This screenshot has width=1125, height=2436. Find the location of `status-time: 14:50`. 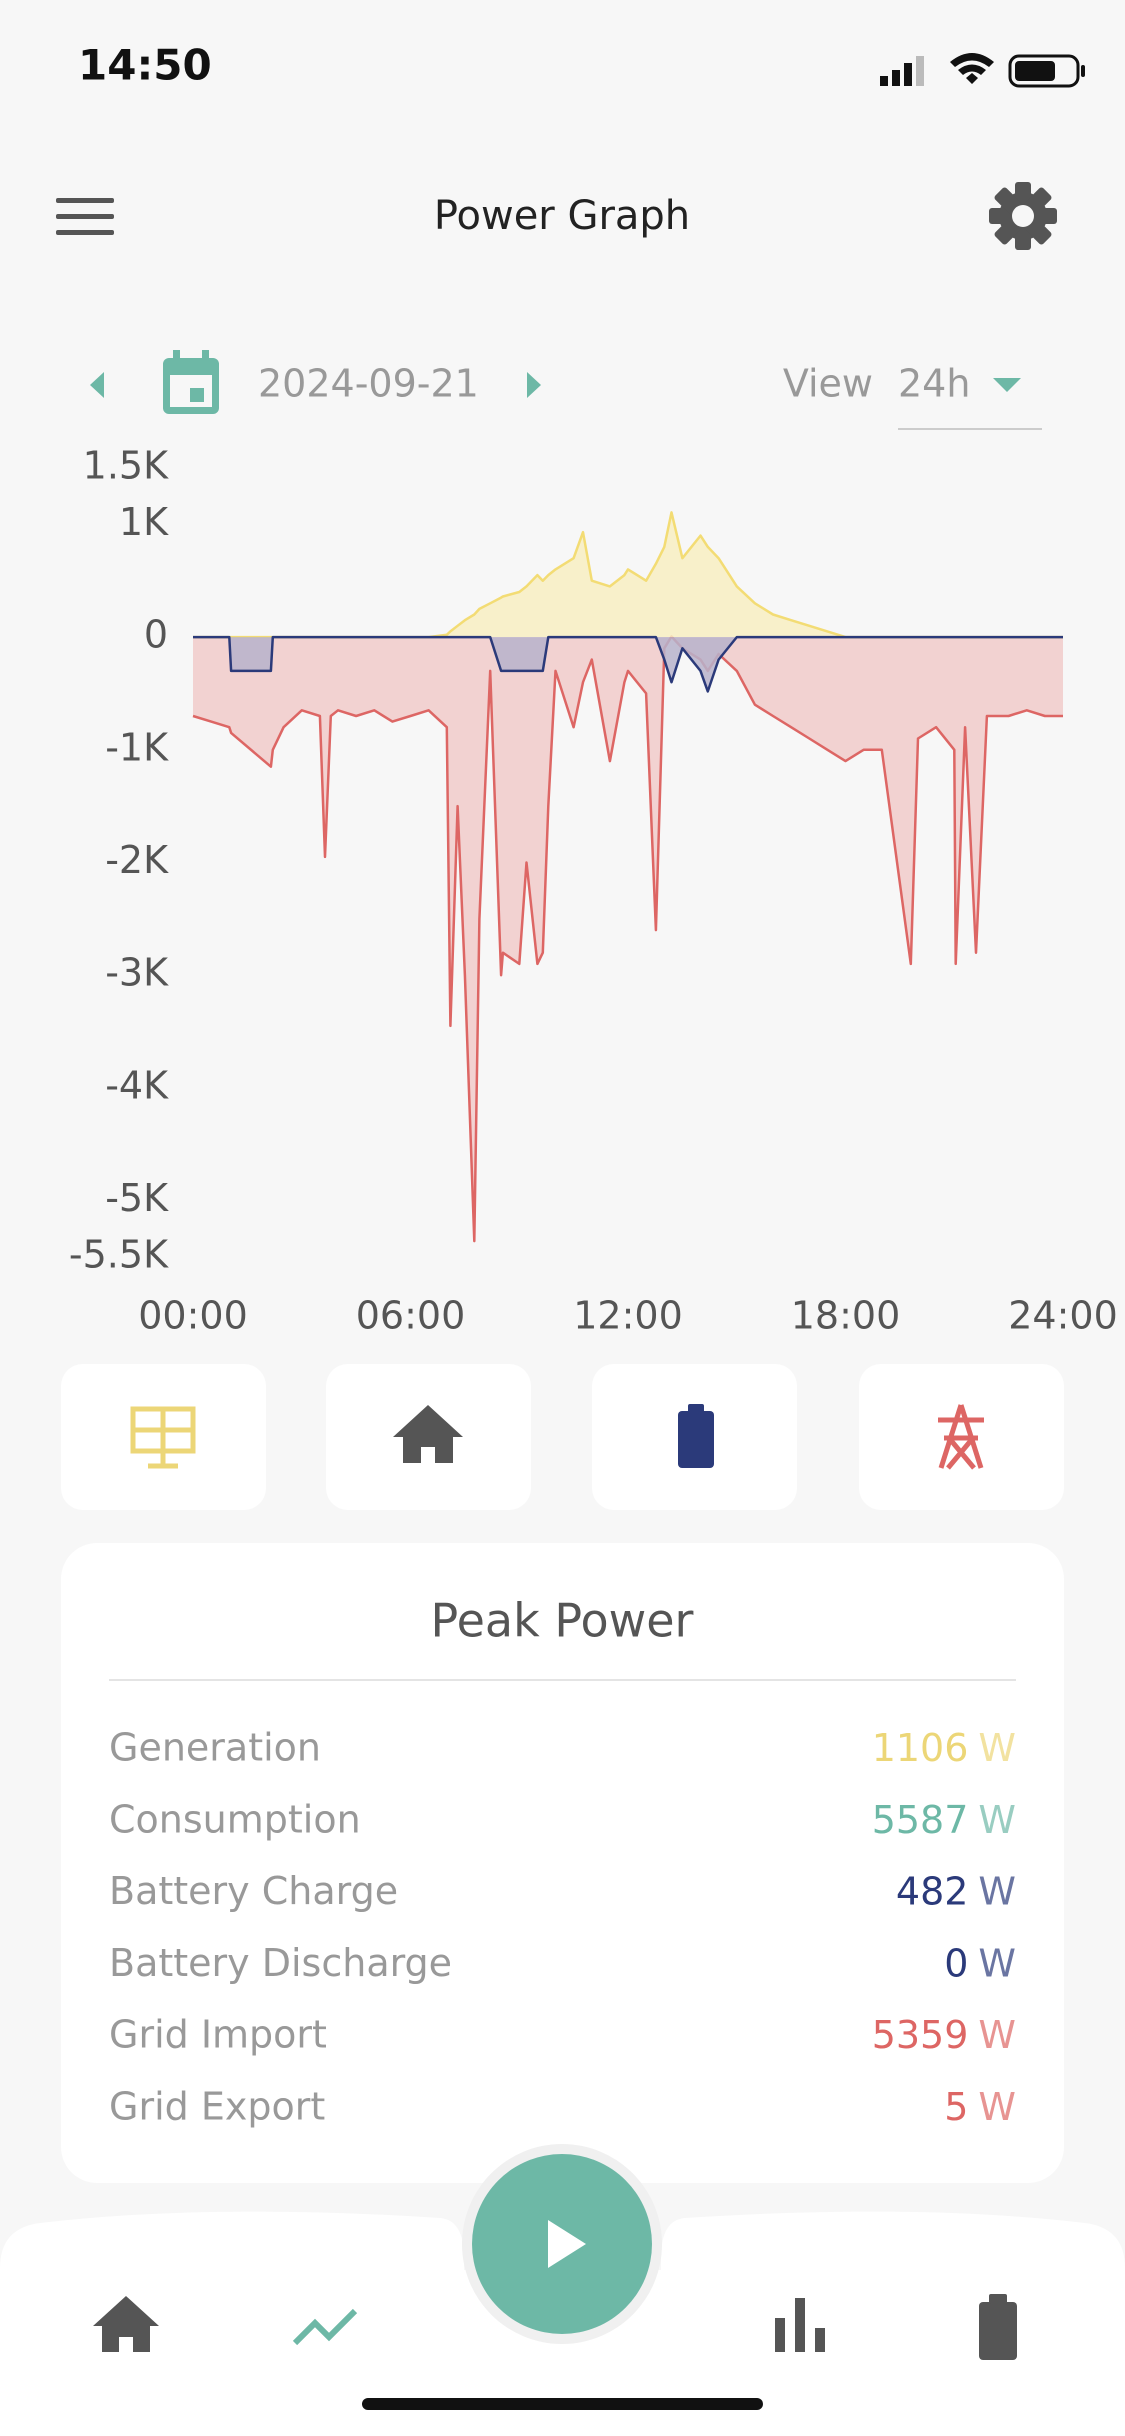

status-time: 14:50 is located at coordinates (145, 65).